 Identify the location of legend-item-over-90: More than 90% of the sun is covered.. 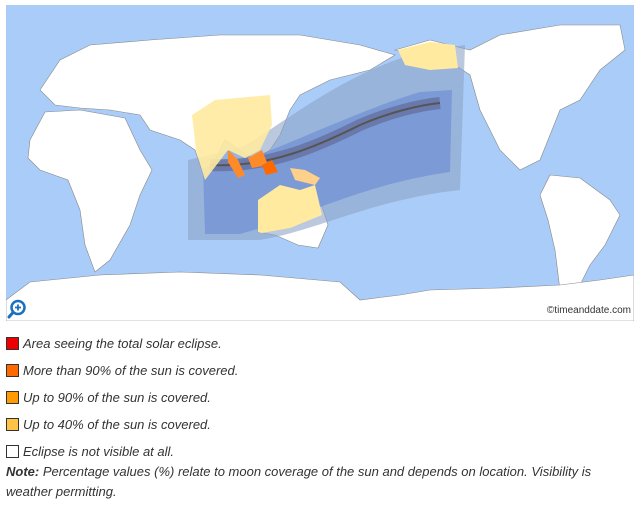
(122, 370).